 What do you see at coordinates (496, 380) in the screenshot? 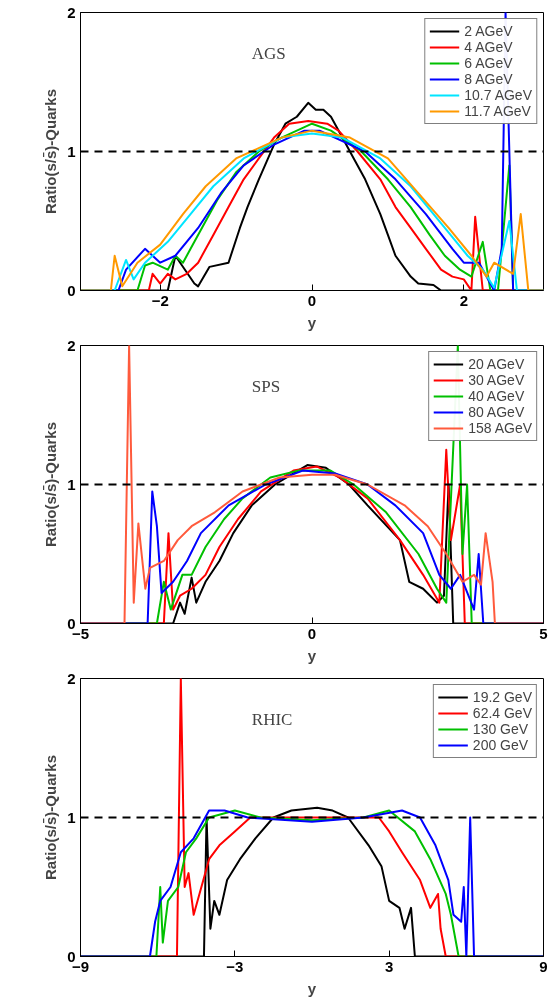
I see `legend-label: 30 AGeV` at bounding box center [496, 380].